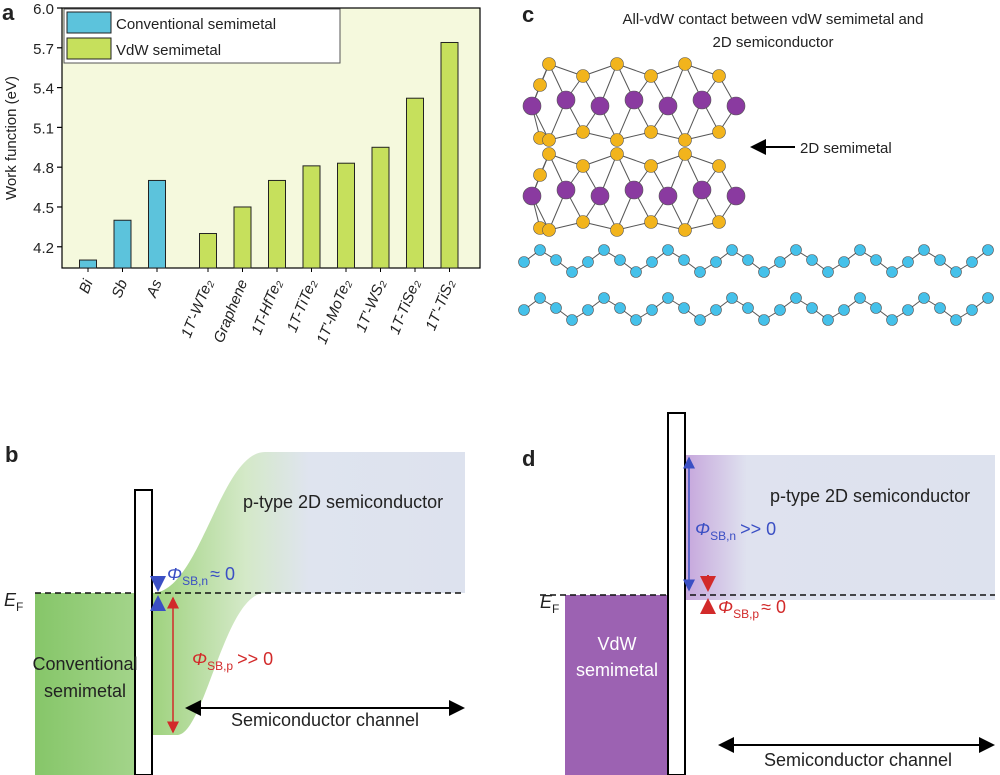  I want to click on barrier-n-label: ΦSB,n >> 0, so click(735, 531).